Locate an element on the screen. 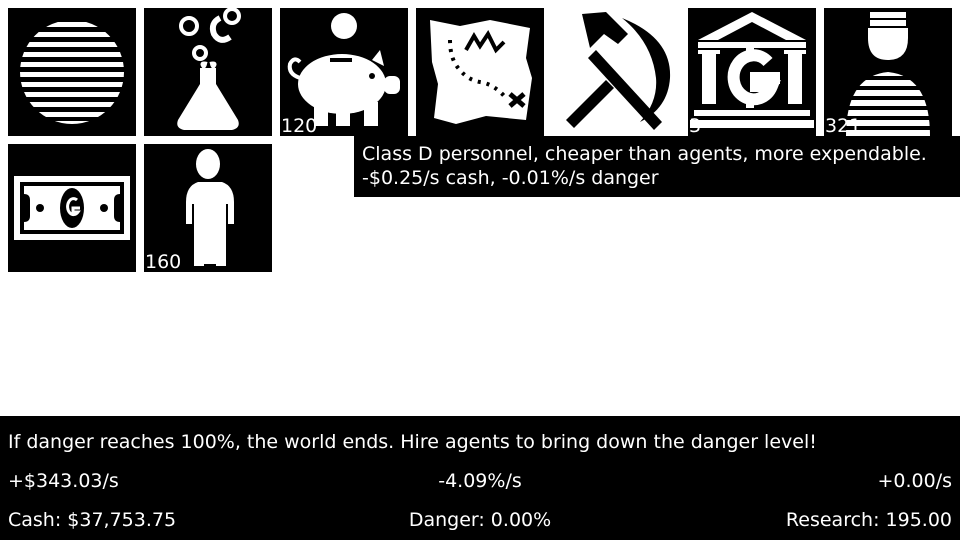 This screenshot has width=960, height=540. bank-icon is located at coordinates (752, 70).